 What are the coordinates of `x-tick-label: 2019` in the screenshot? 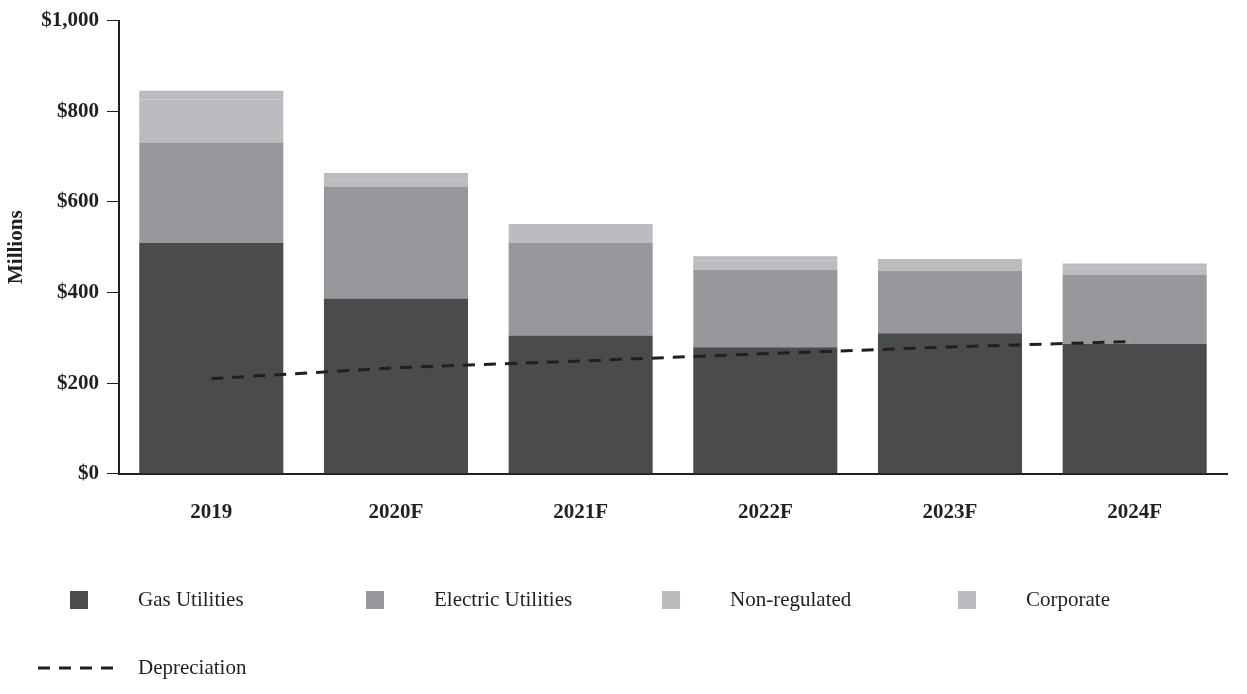 It's located at (211, 510).